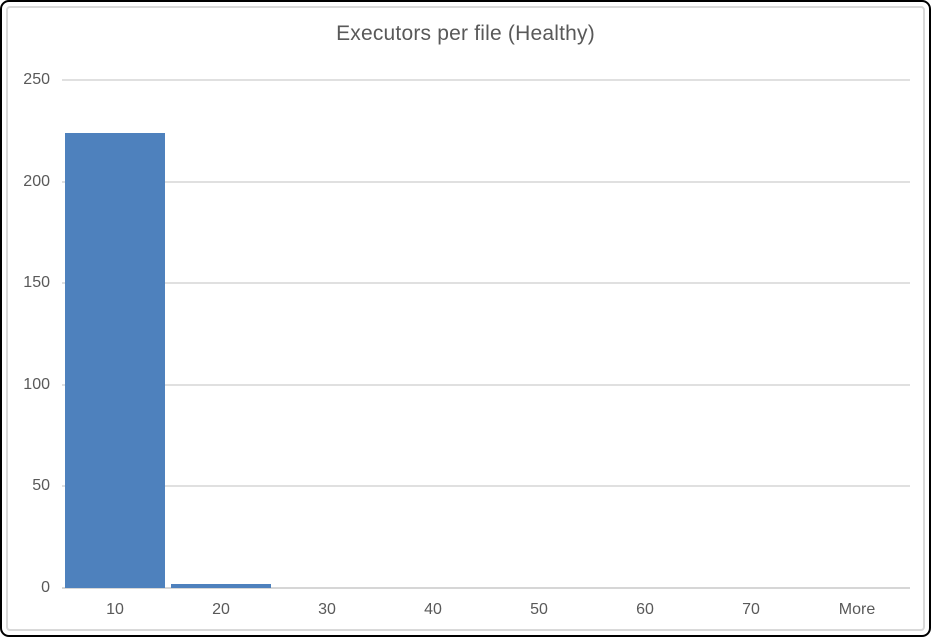 The height and width of the screenshot is (637, 931). What do you see at coordinates (36, 181) in the screenshot?
I see `y-tick-label: 200` at bounding box center [36, 181].